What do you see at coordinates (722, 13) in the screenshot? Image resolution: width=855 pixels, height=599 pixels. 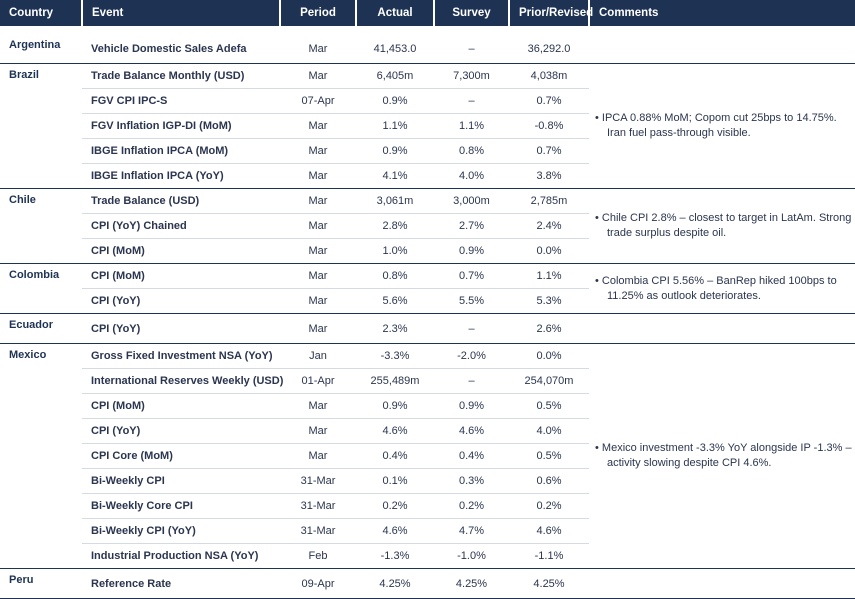 I see `header-comments: Comments` at bounding box center [722, 13].